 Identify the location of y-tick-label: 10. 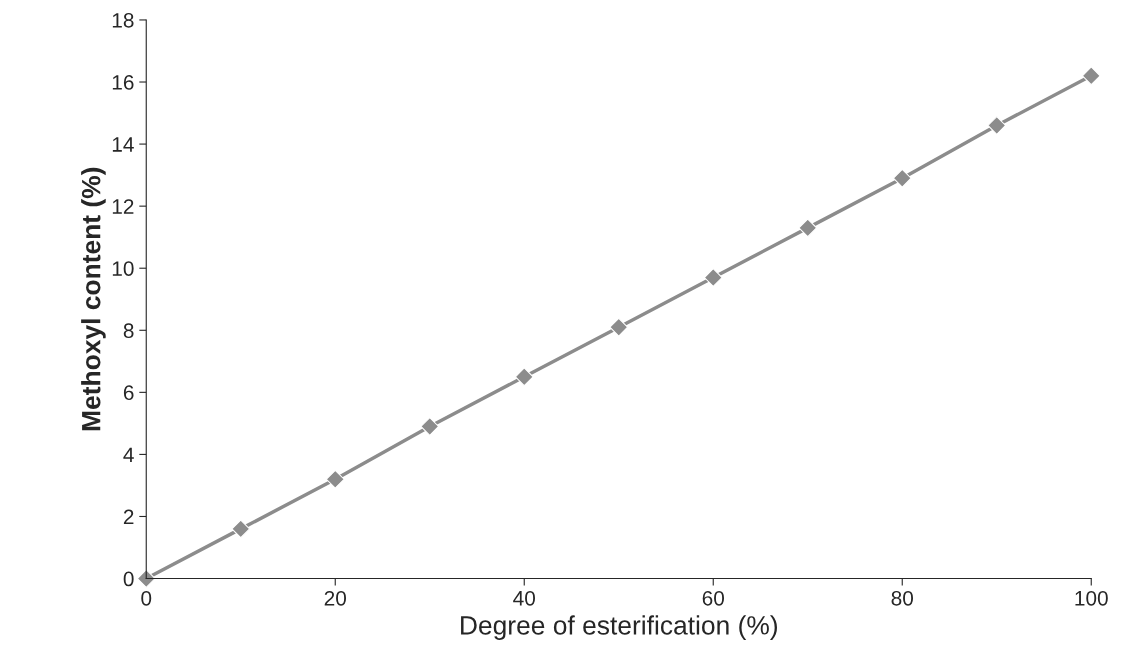
(123, 268).